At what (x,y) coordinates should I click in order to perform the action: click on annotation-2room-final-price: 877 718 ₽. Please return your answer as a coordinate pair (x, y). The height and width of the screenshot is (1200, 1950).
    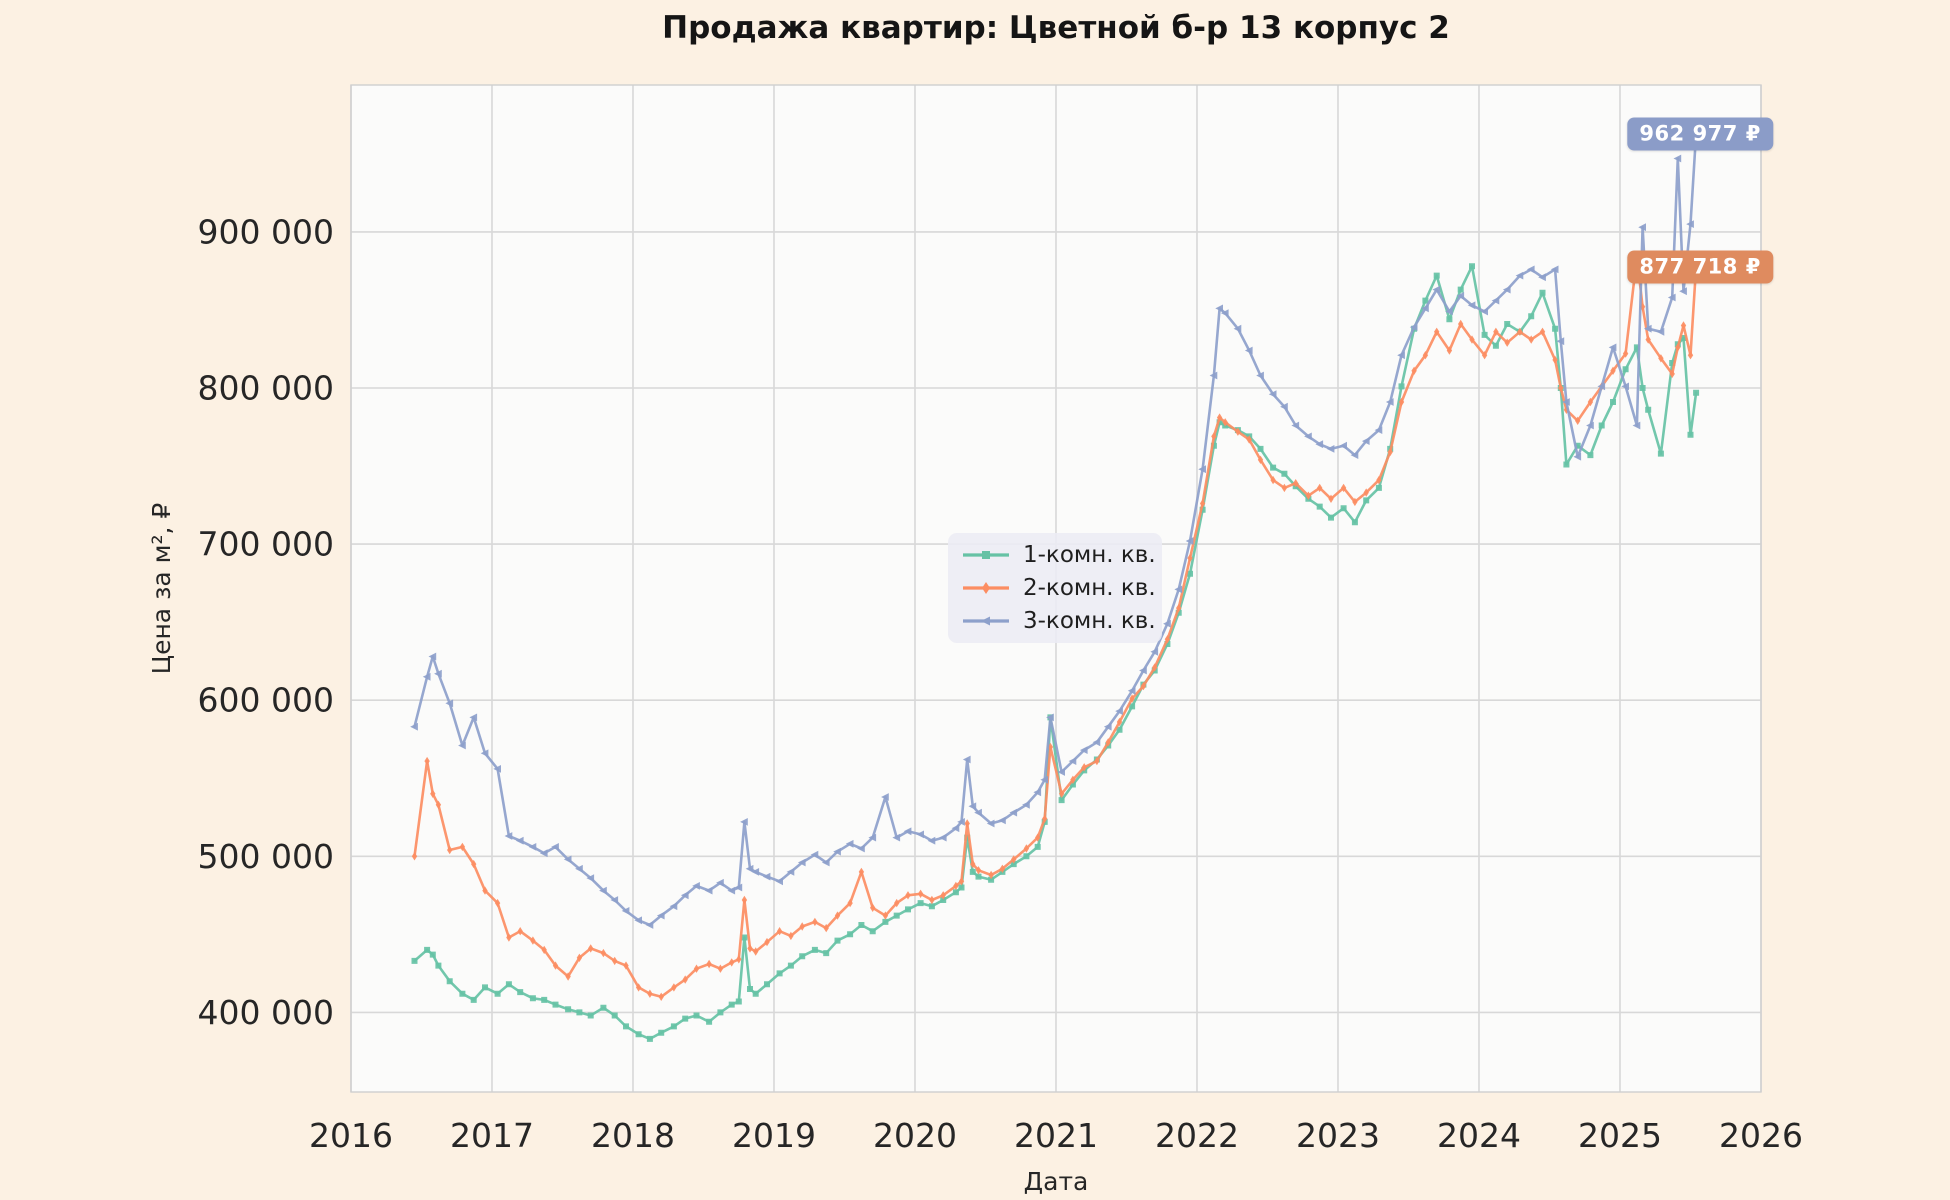
    Looking at the image, I should click on (1700, 267).